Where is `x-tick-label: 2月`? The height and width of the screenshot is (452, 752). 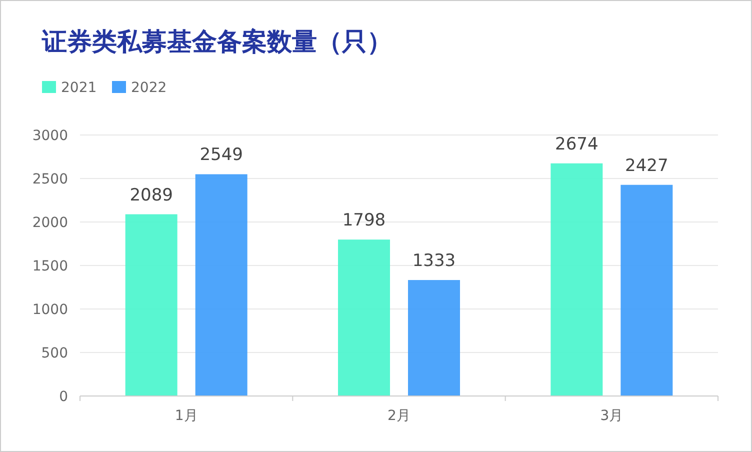
x-tick-label: 2月 is located at coordinates (399, 416).